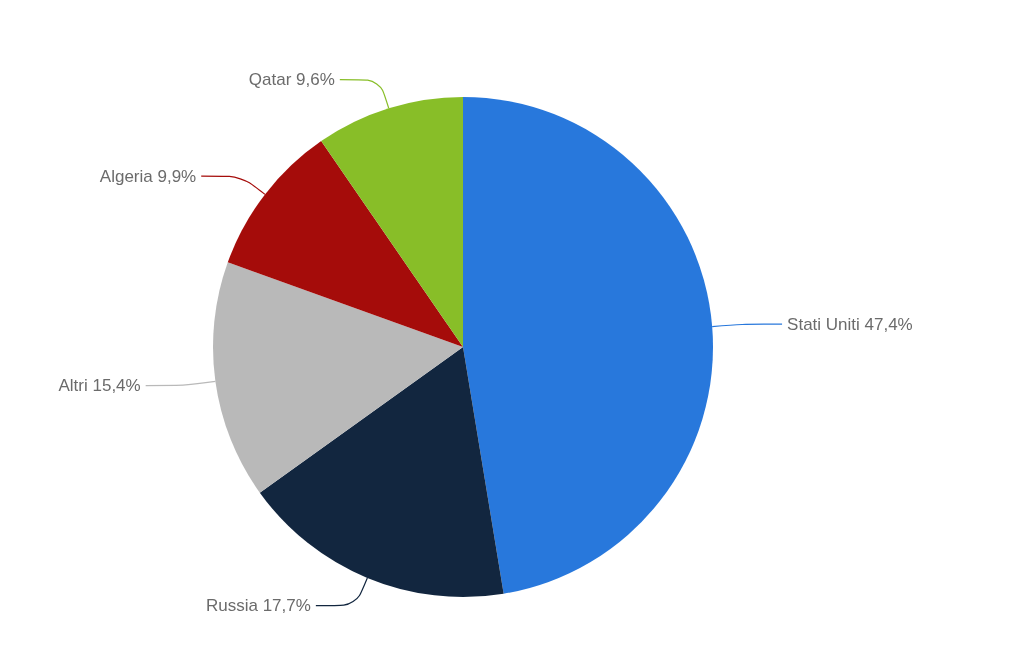 Image resolution: width=1024 pixels, height=653 pixels. What do you see at coordinates (99, 386) in the screenshot?
I see `slice-label: Altri 15,4%` at bounding box center [99, 386].